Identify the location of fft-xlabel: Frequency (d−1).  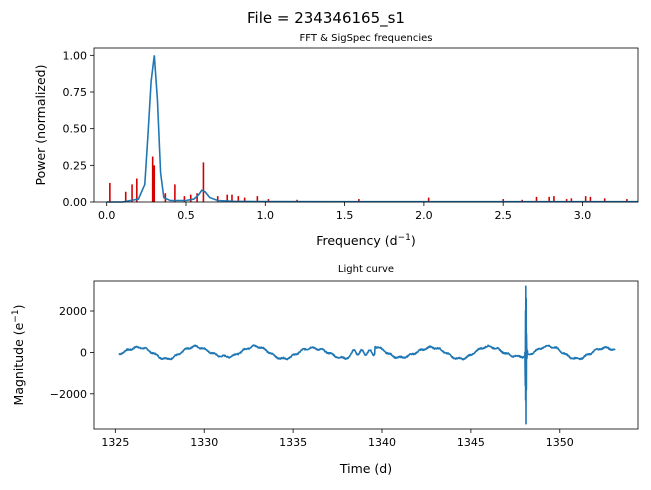
(366, 240).